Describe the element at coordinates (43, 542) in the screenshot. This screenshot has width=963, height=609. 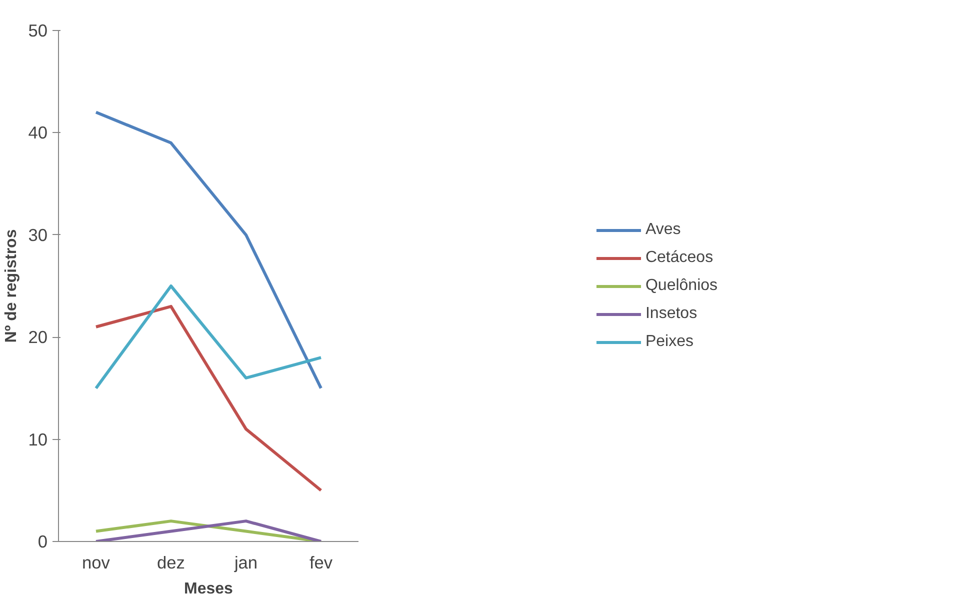
I see `y-tick-label: 0` at that location.